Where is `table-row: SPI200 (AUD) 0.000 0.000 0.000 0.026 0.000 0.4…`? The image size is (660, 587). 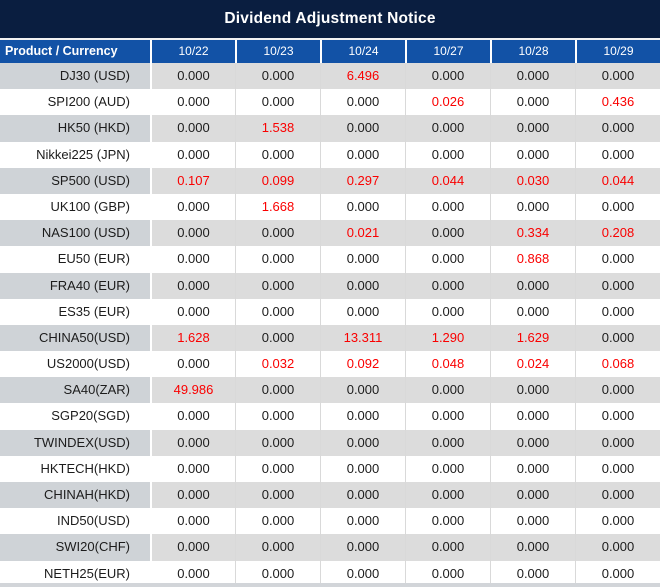 table-row: SPI200 (AUD) 0.000 0.000 0.000 0.026 0.000 0.4… is located at coordinates (330, 102).